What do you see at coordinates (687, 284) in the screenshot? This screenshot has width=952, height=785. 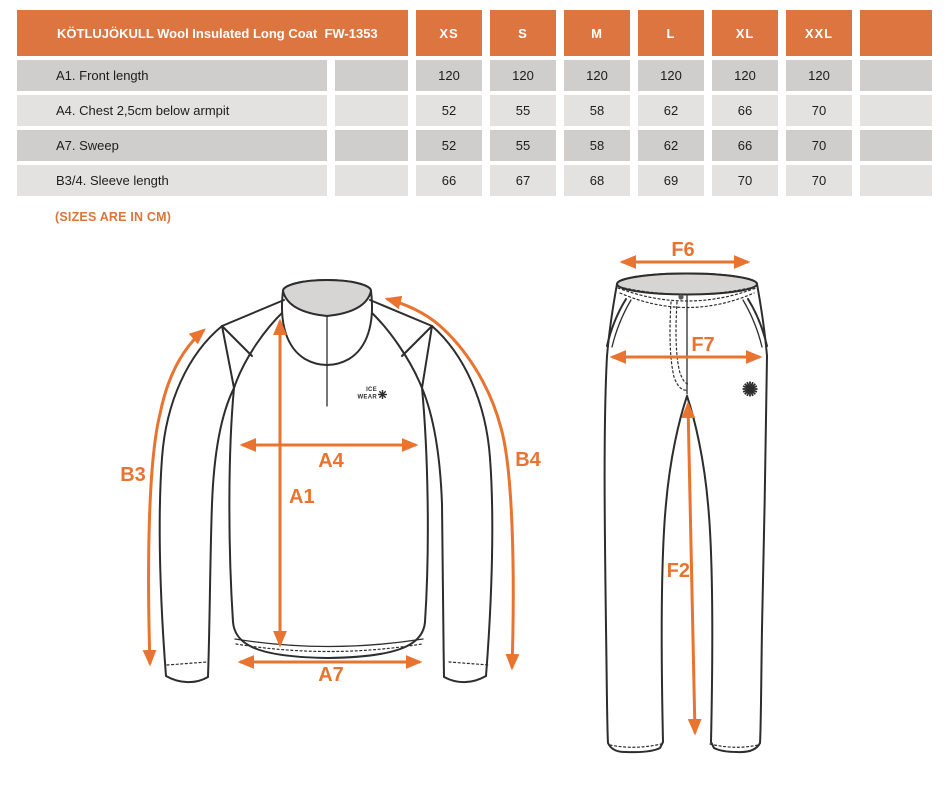 I see `pants-waist-opening` at bounding box center [687, 284].